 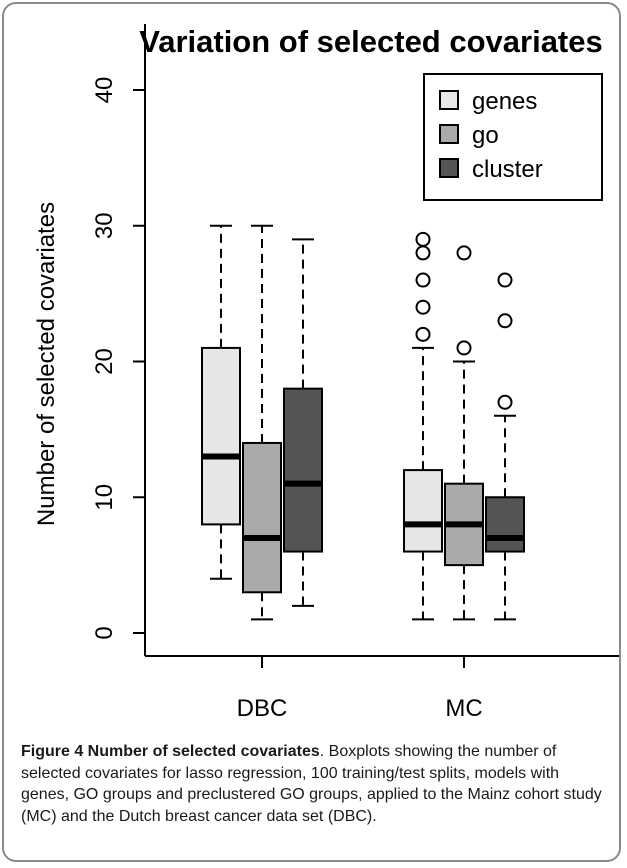 What do you see at coordinates (262, 517) in the screenshot?
I see `box-go-DBC` at bounding box center [262, 517].